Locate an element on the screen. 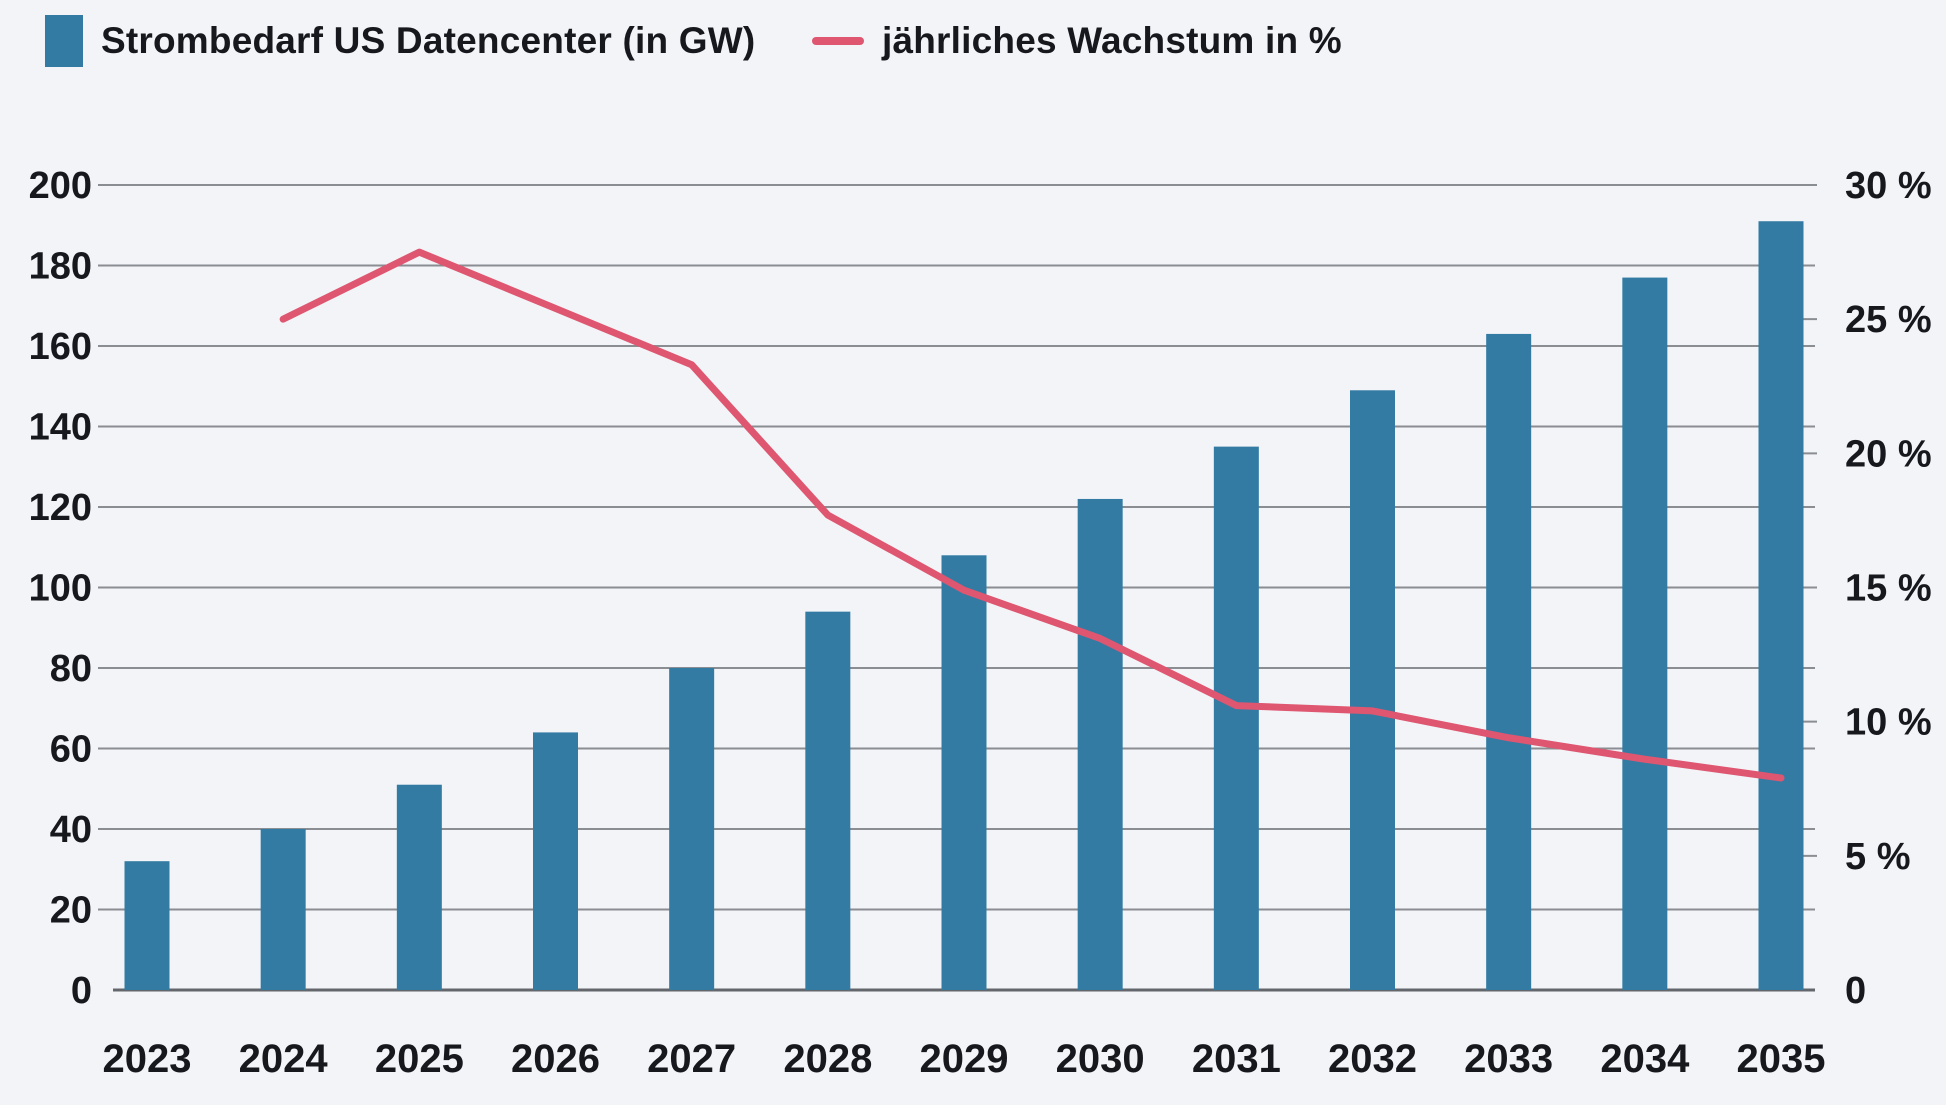 The image size is (1946, 1105). left-axis-tick-label: 60 is located at coordinates (71, 750).